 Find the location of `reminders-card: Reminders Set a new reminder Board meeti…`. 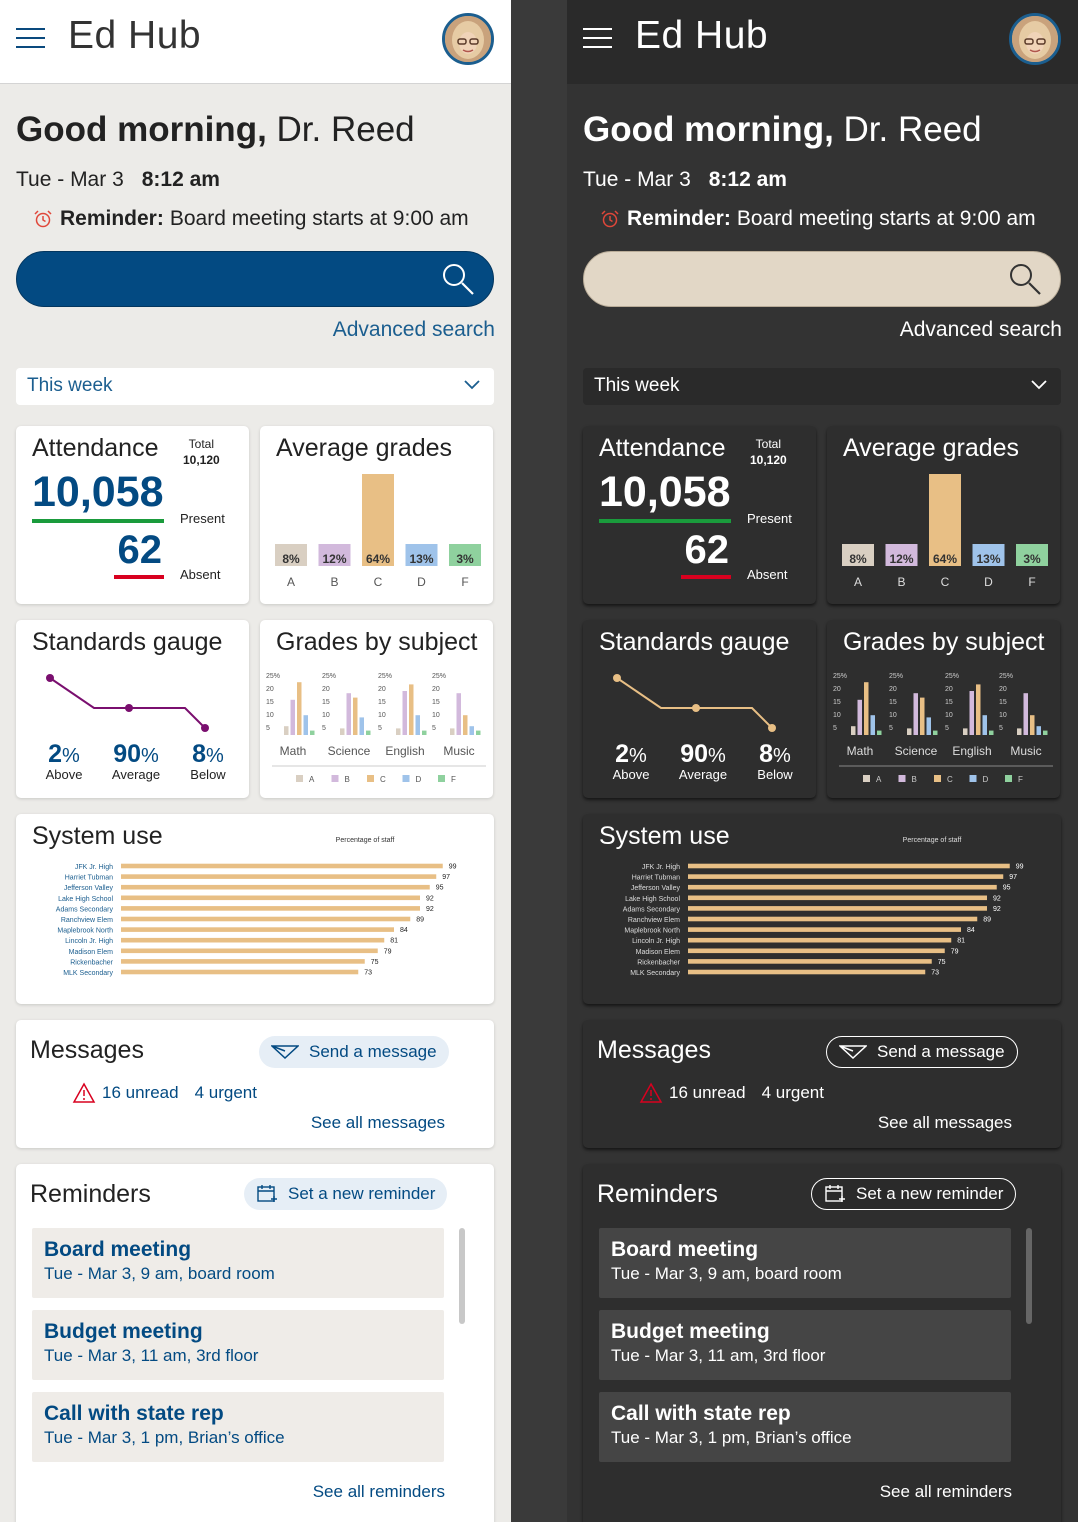

reminders-card: Reminders Set a new reminder Board meeti… is located at coordinates (822, 1343).